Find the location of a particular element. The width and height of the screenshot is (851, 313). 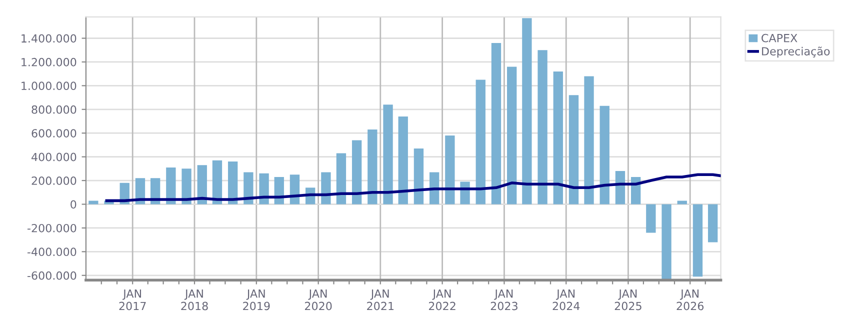

x-tick-label: JAN 2017 is located at coordinates (132, 300).